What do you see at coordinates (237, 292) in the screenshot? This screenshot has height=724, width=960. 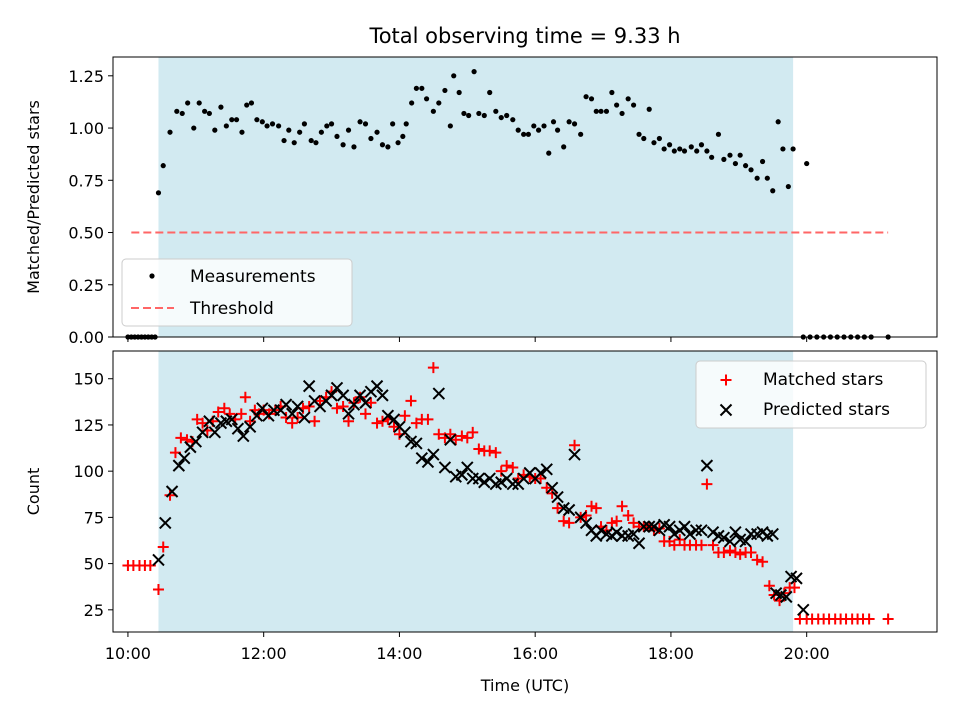 I see `top-legend: Measurements Threshold` at bounding box center [237, 292].